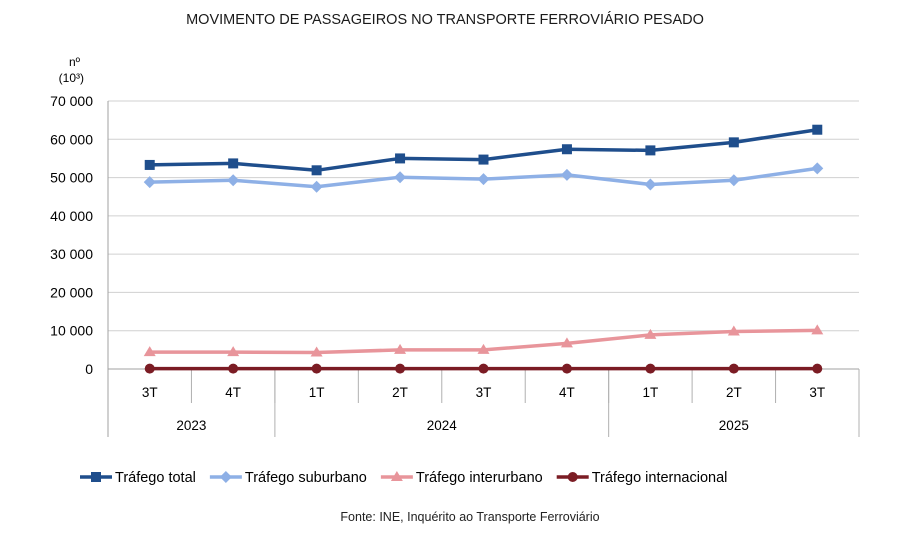 The width and height of the screenshot is (915, 545). Describe the element at coordinates (306, 478) in the screenshot. I see `legend-label: Tráfego suburbano` at that location.